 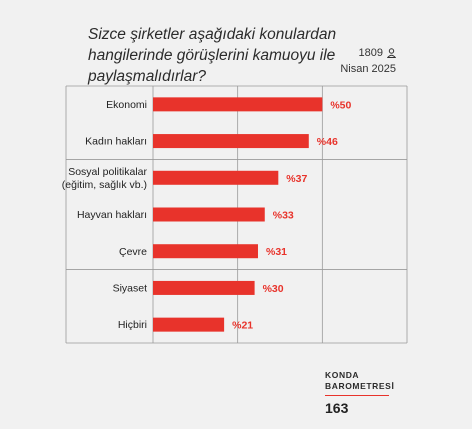 I want to click on data-label: %31, so click(x=276, y=252).